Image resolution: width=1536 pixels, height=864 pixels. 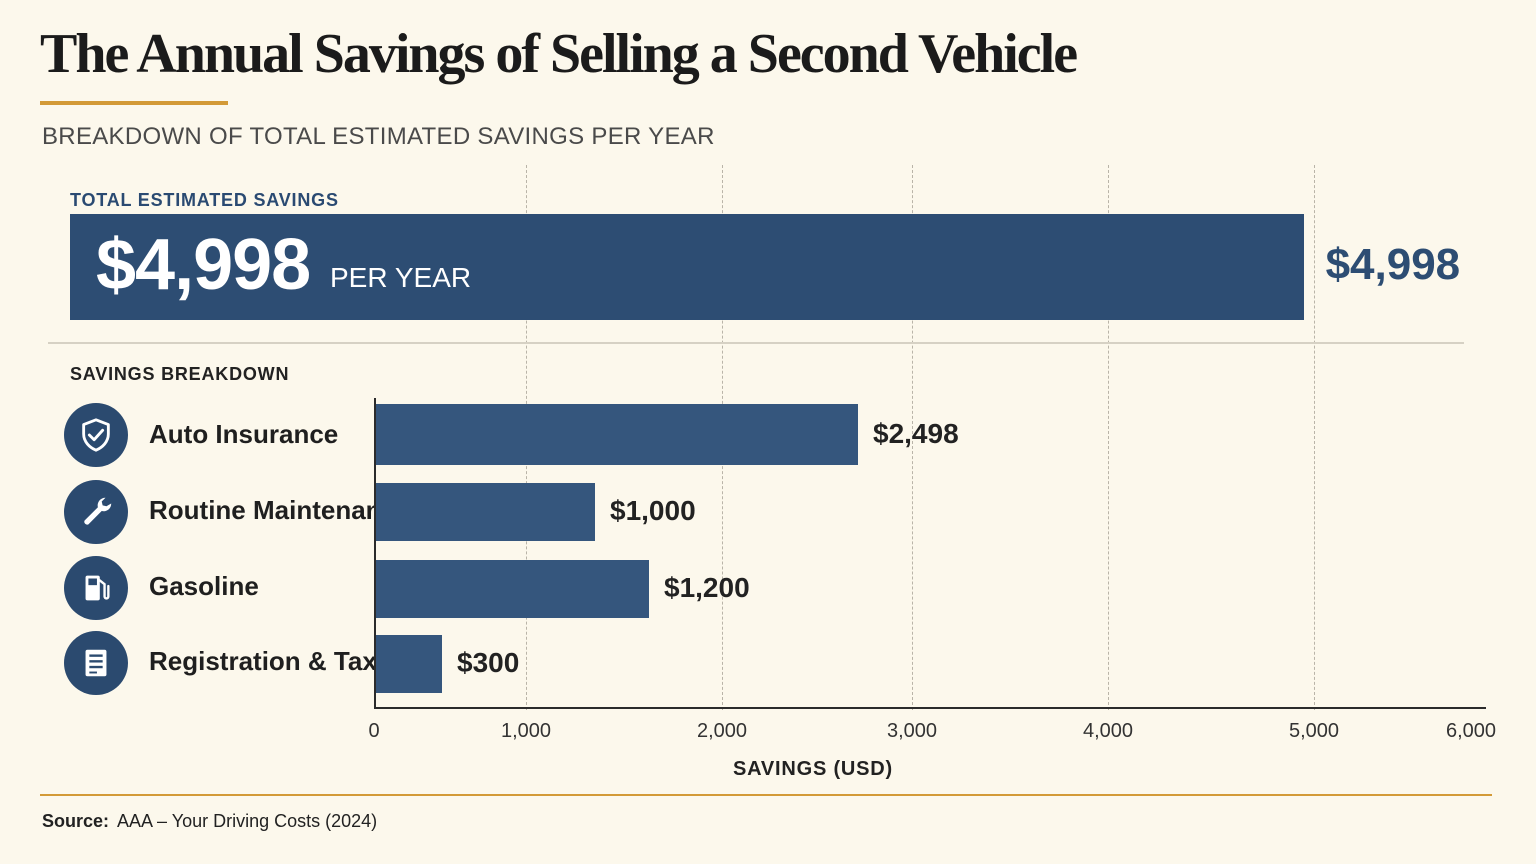 I want to click on source-text: AAA – Your Driving Costs (2024), so click(x=247, y=821).